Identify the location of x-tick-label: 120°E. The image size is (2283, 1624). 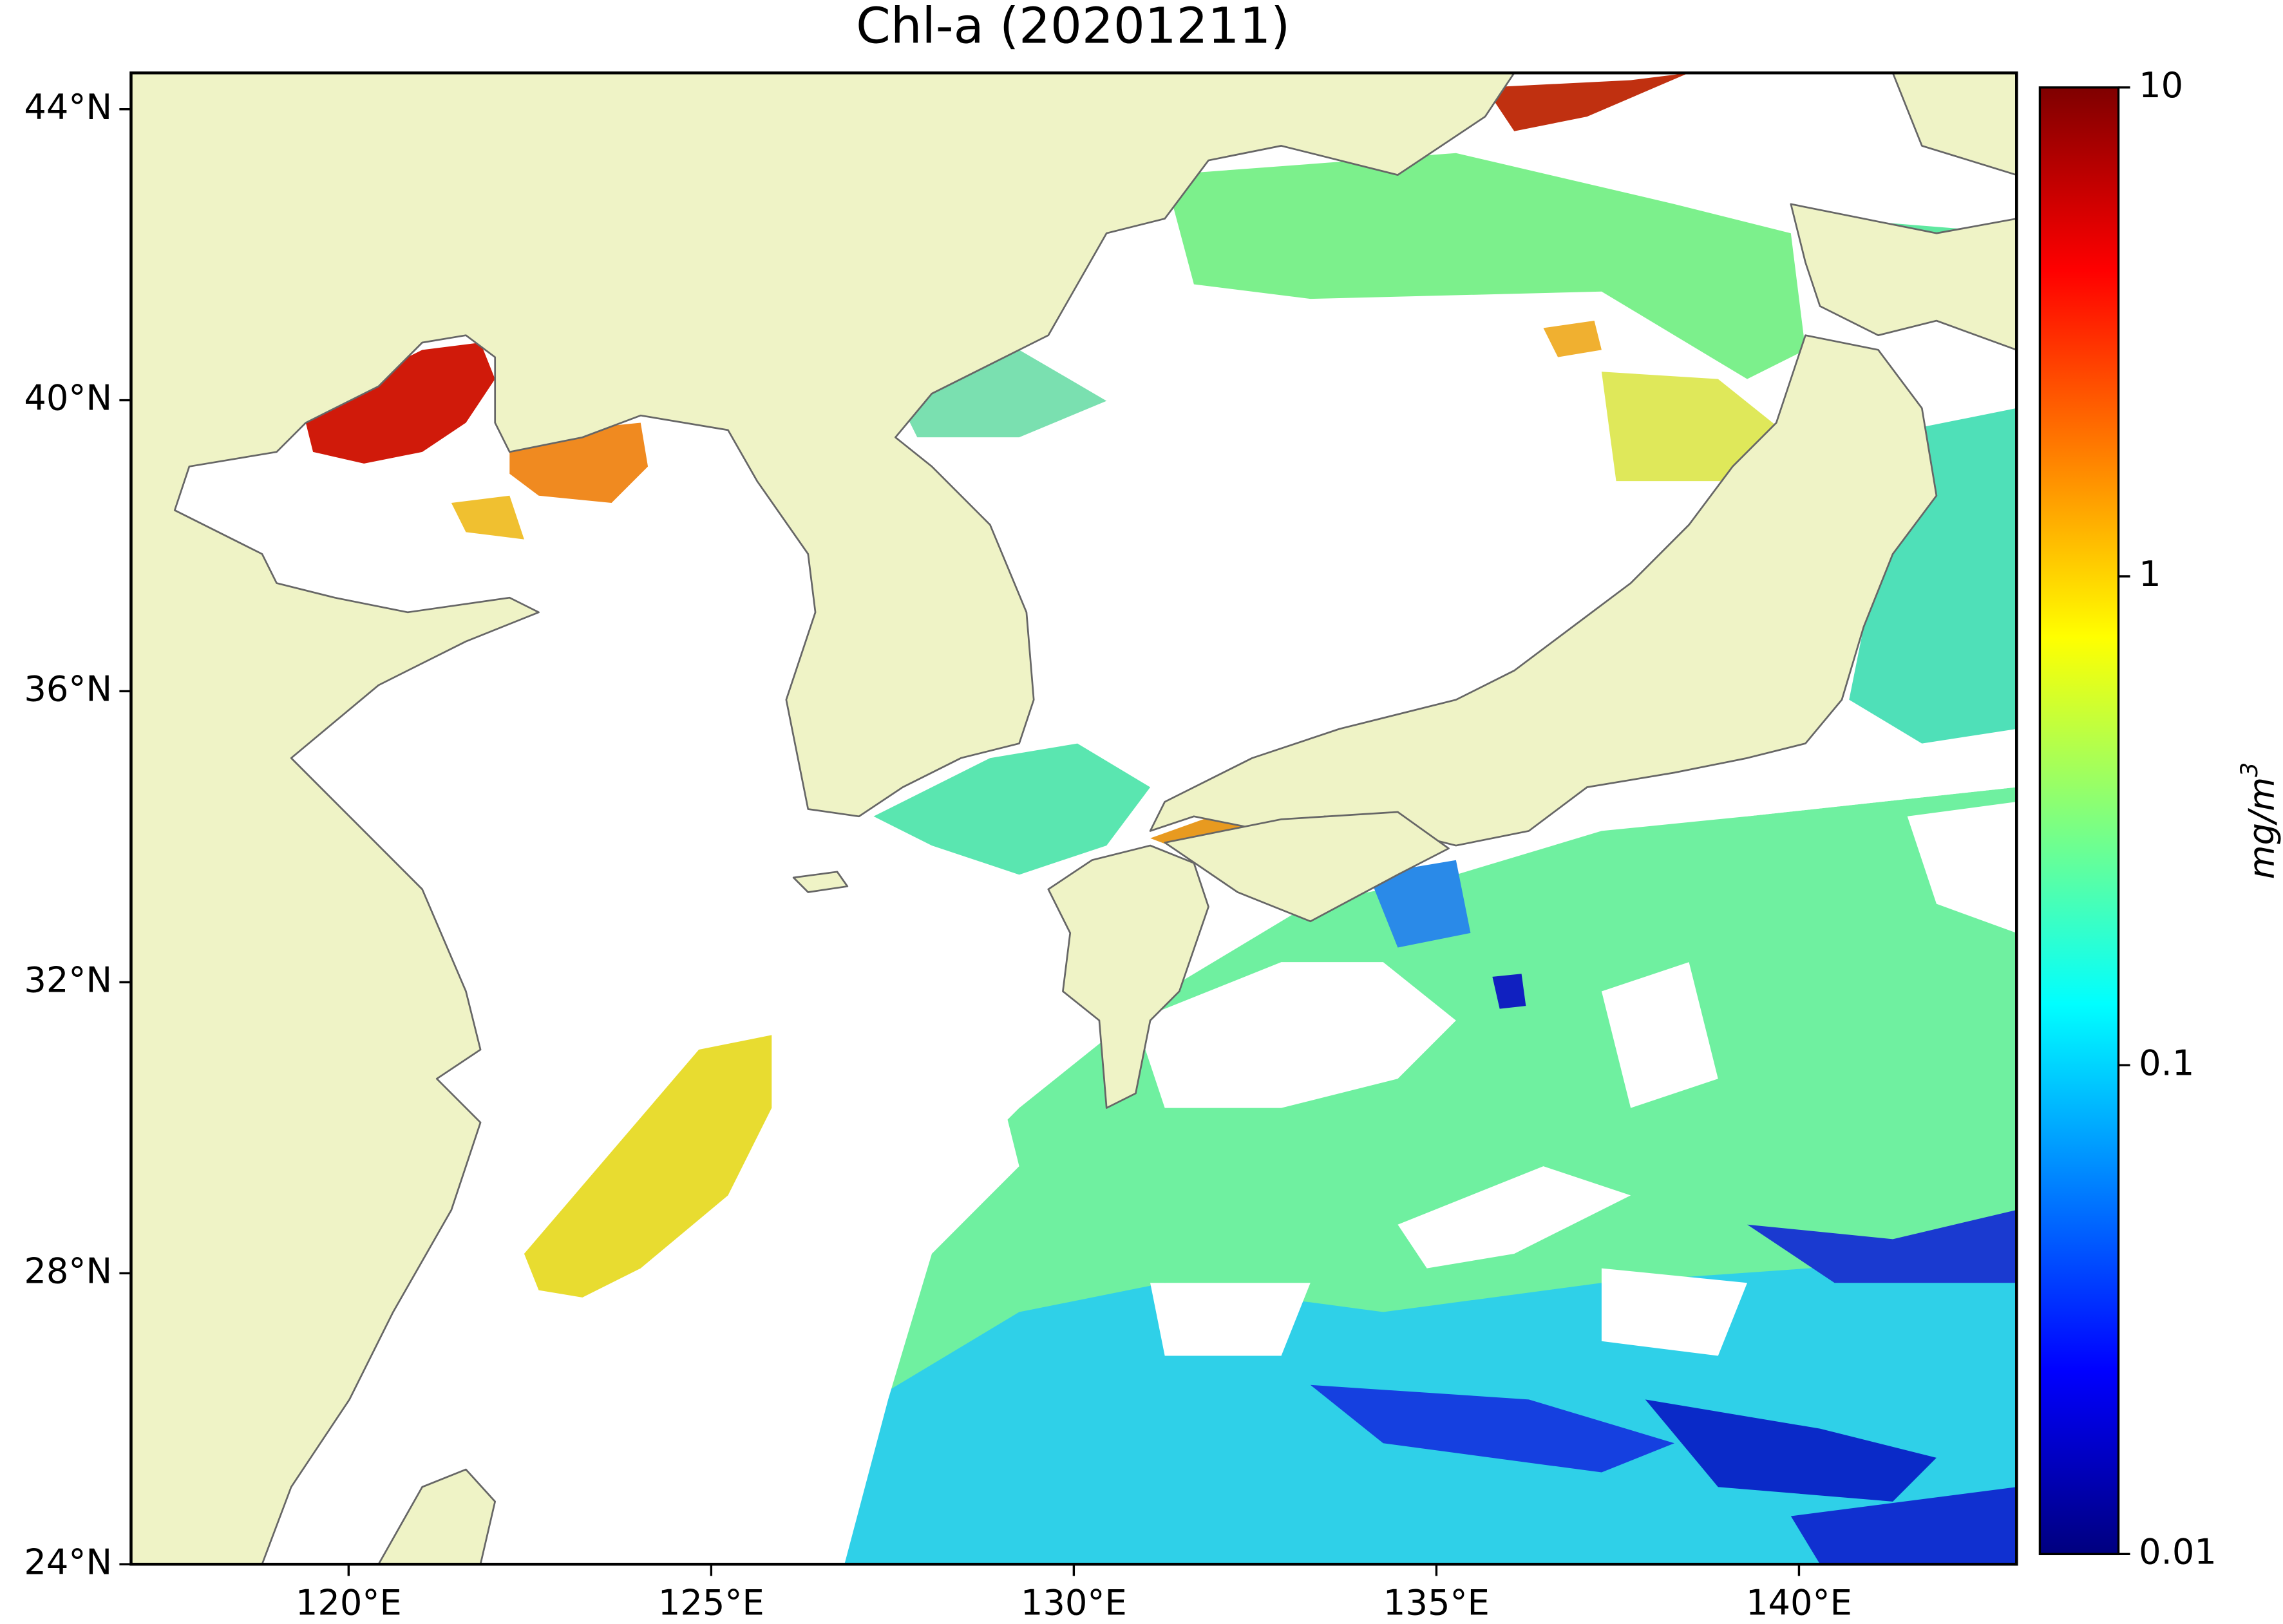
(349, 1603).